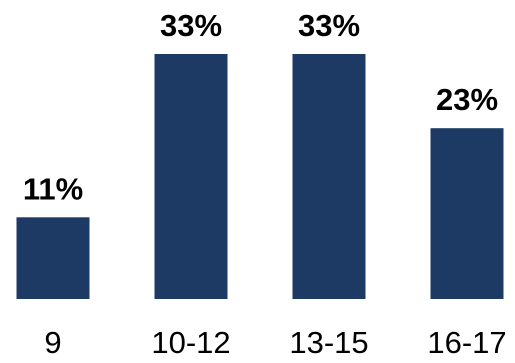 The image size is (515, 363). Describe the element at coordinates (329, 25) in the screenshot. I see `data-label-13-15: 33%` at that location.